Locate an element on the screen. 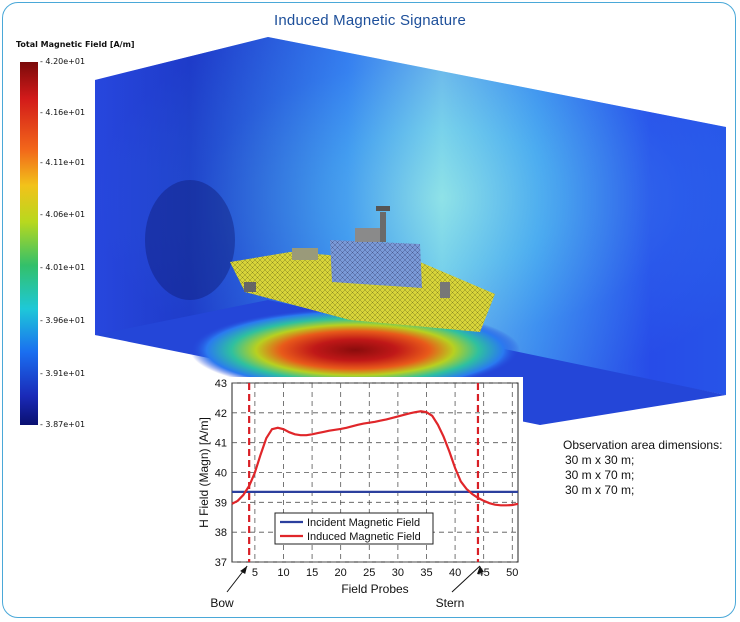 This screenshot has width=740, height=622. colorbar is located at coordinates (29, 243).